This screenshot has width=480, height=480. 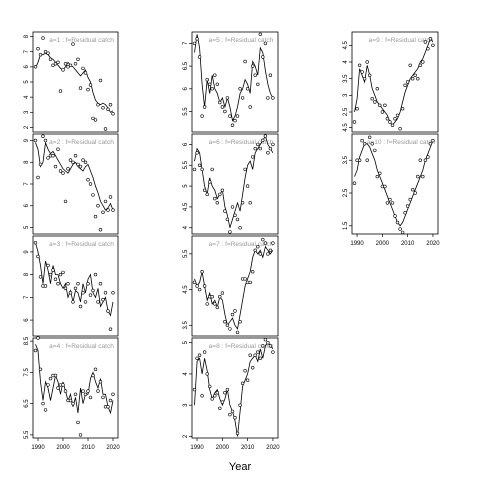 I want to click on panel-5: a=5 : f=Residual catch 5.5 6 6.5 7, so click(x=231, y=82).